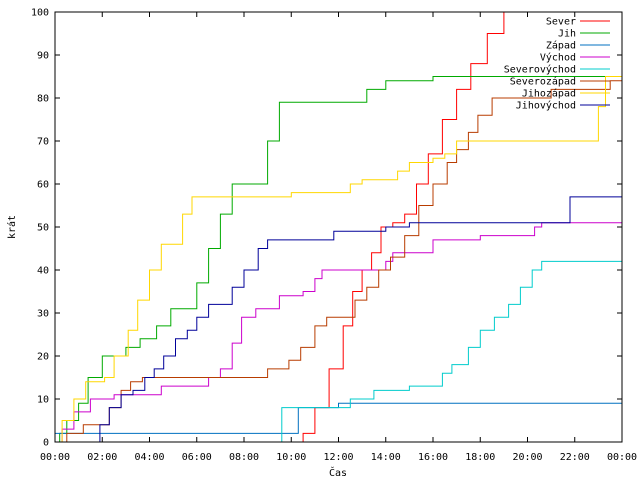  What do you see at coordinates (543, 82) in the screenshot?
I see `legend-label: Severozápad` at bounding box center [543, 82].